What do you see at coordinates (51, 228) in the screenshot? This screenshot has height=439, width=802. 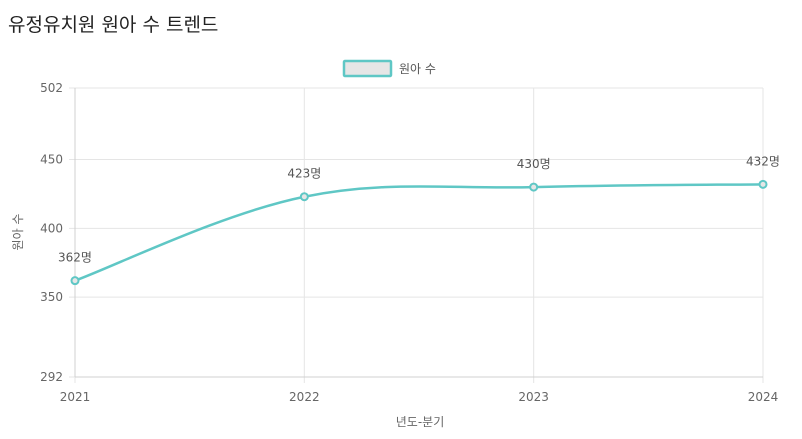 I see `y-tick-label: 400` at bounding box center [51, 228].